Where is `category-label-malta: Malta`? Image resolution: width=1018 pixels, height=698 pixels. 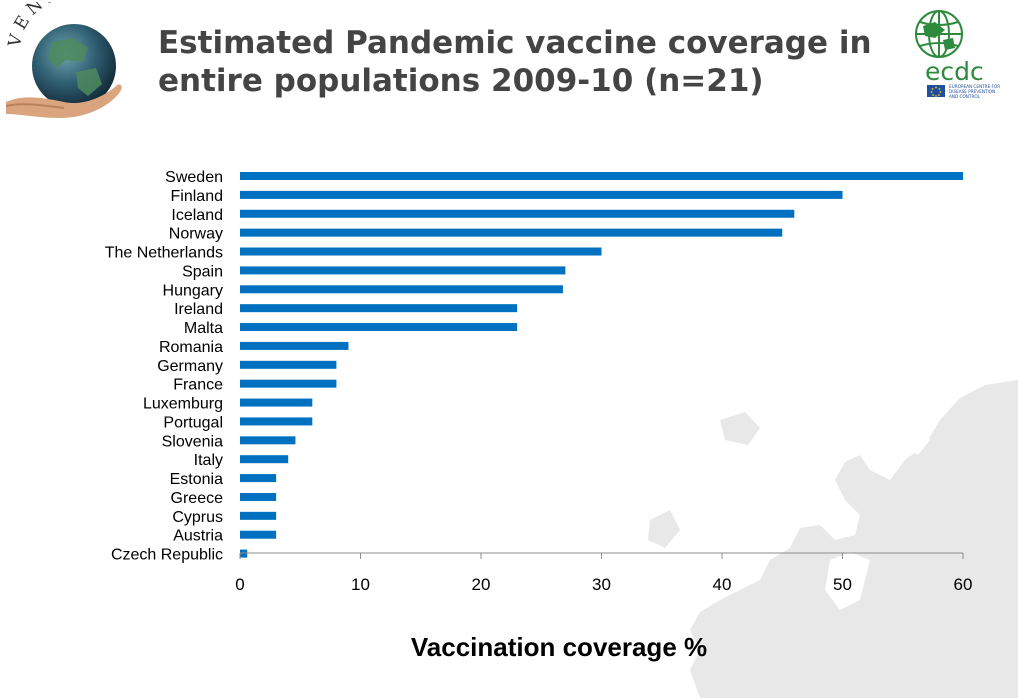 category-label-malta: Malta is located at coordinates (203, 328).